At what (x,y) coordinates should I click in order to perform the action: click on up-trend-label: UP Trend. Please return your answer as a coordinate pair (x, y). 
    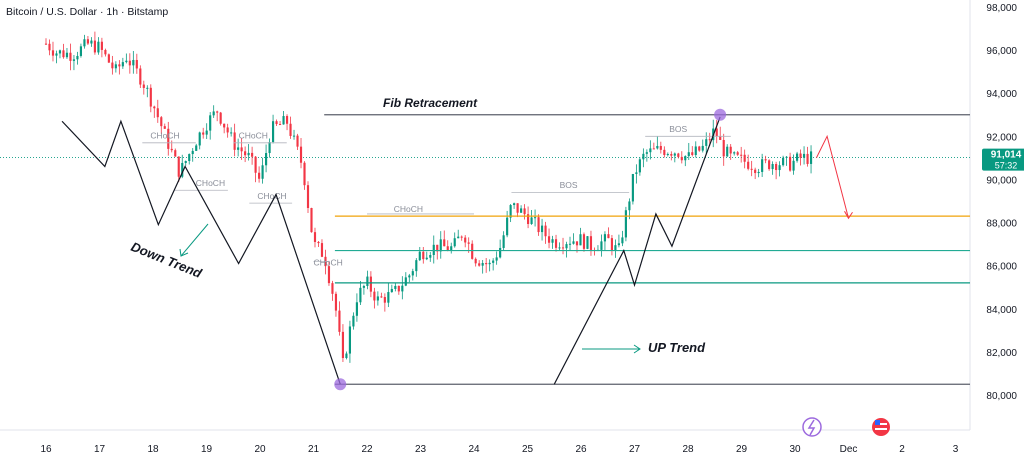
    Looking at the image, I should click on (677, 347).